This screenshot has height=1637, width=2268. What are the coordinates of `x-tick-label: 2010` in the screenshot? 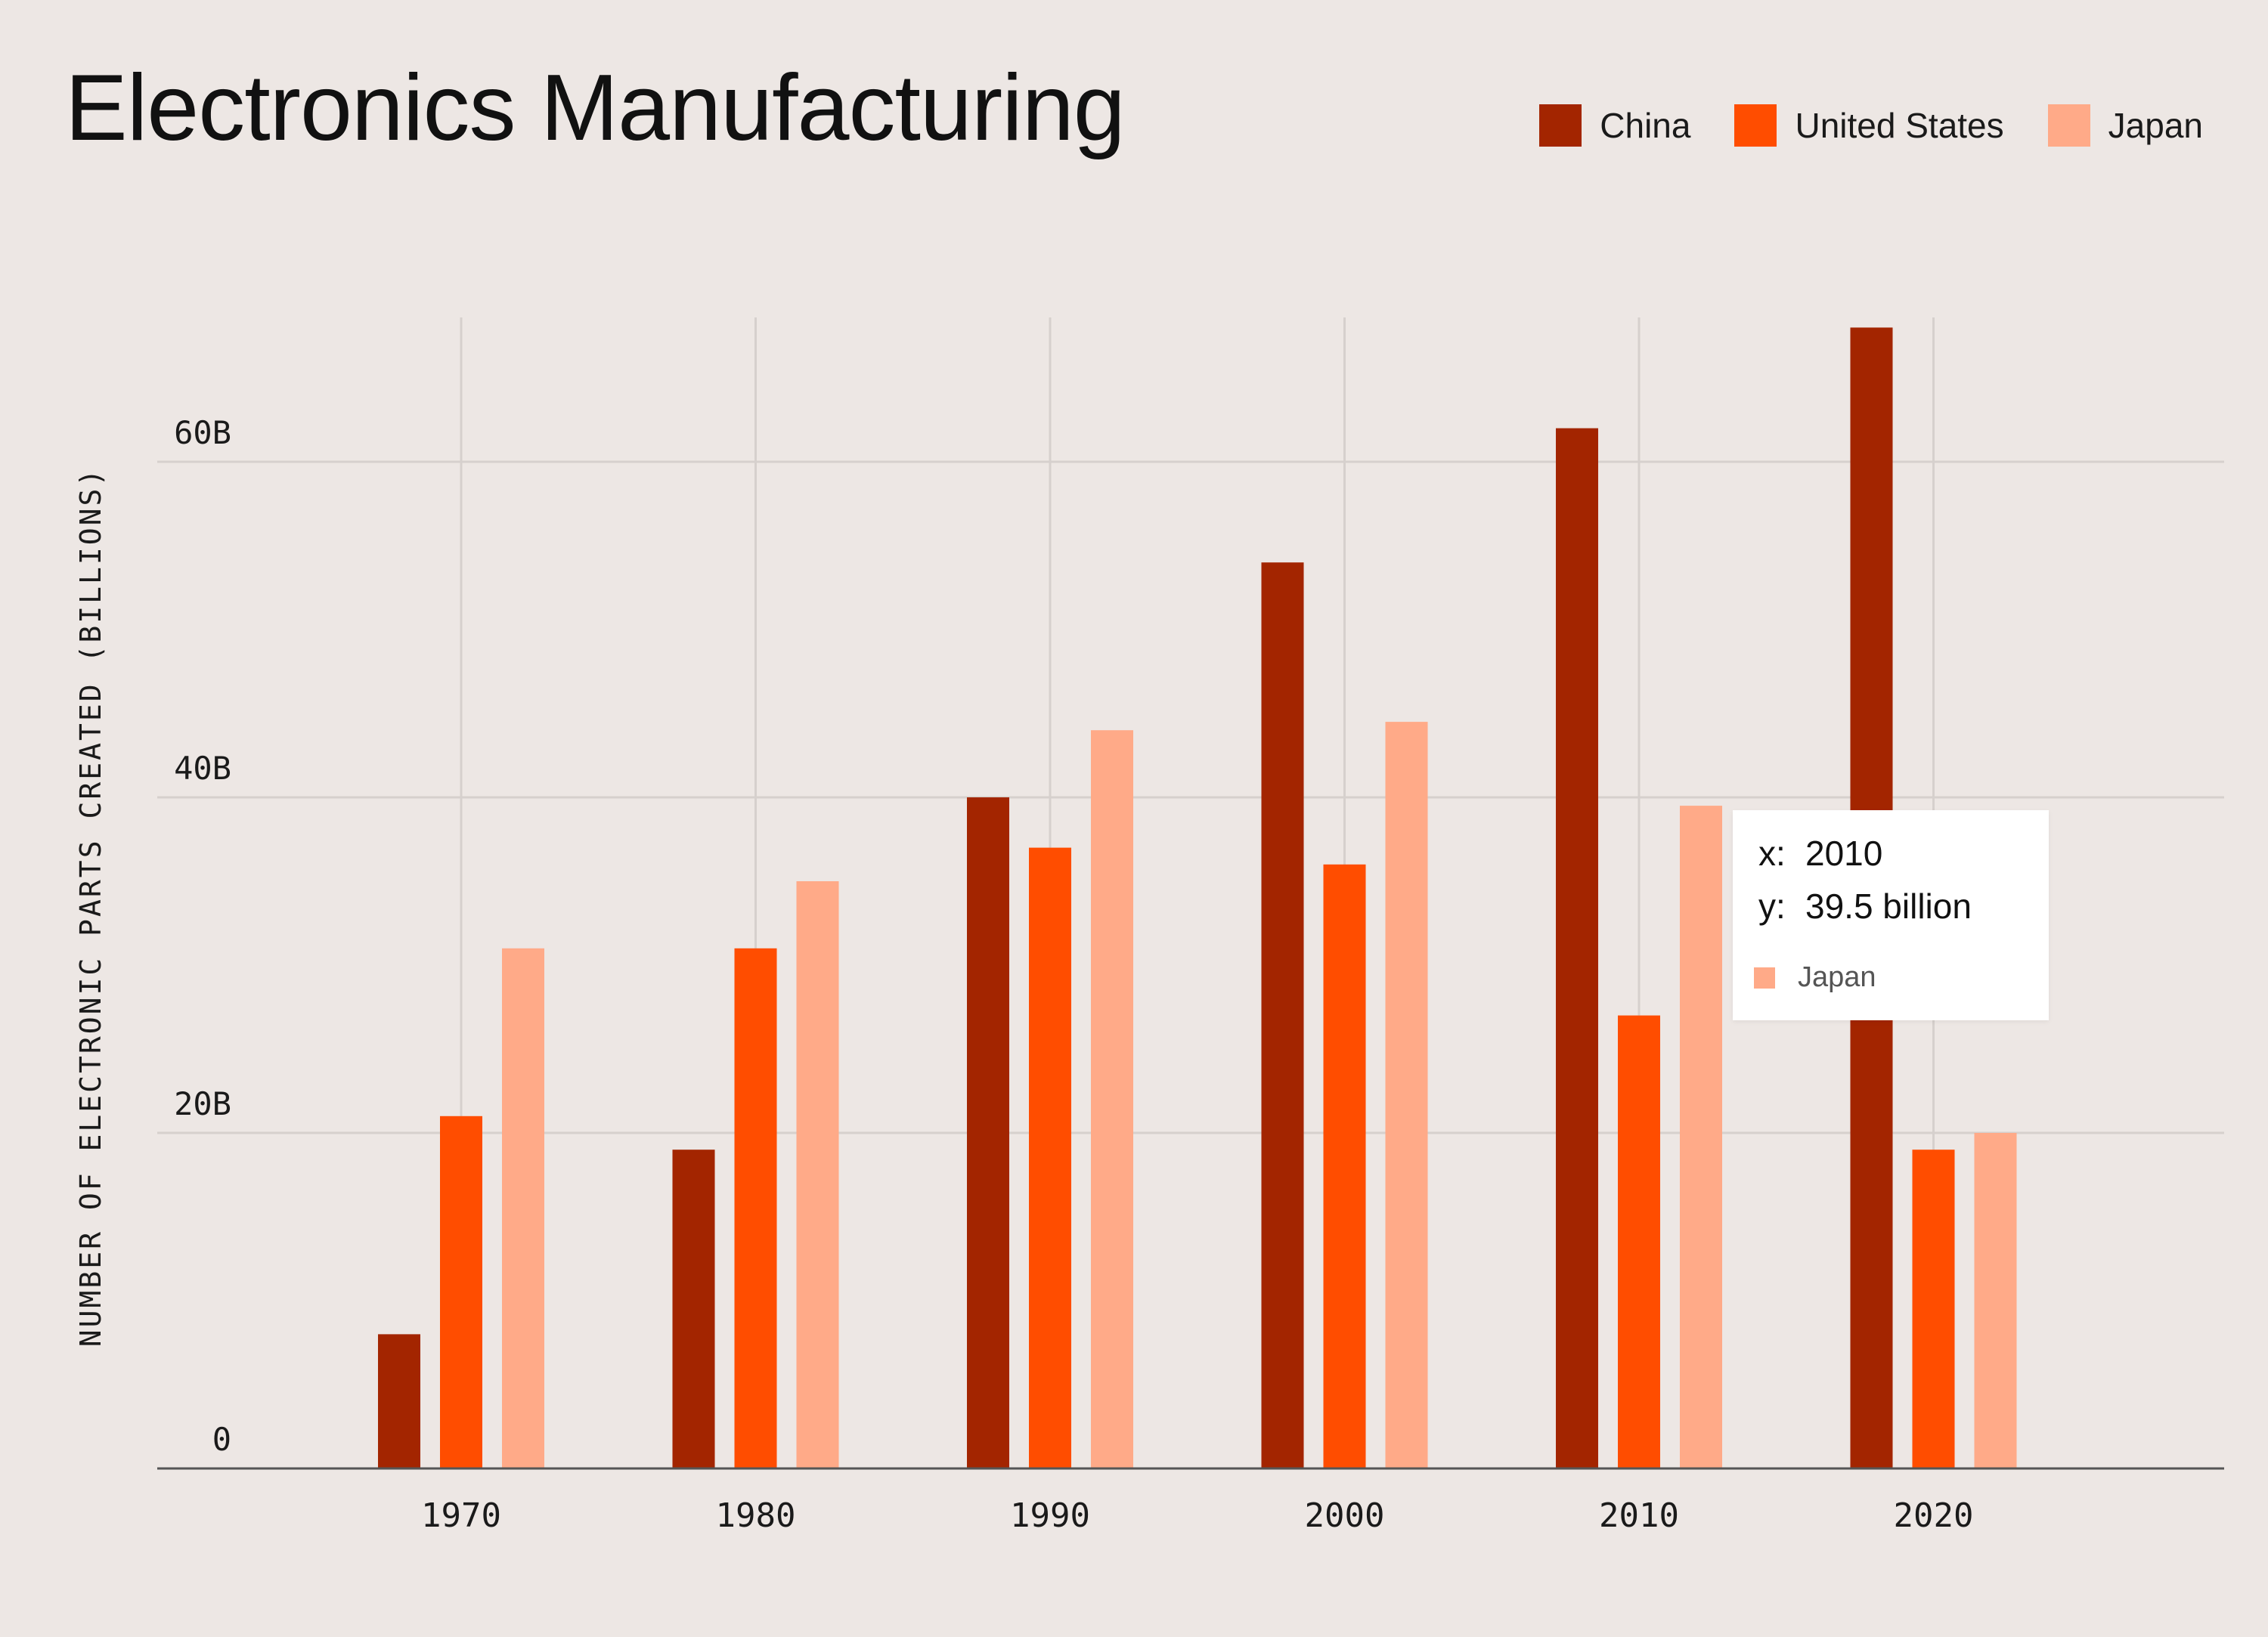 It's located at (1639, 1515).